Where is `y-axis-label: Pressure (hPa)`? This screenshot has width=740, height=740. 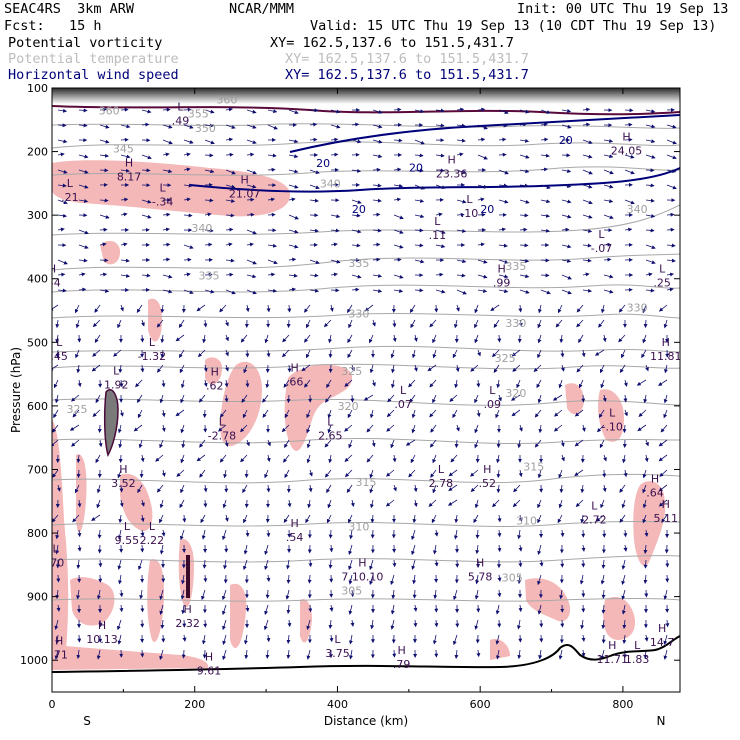 y-axis-label: Pressure (hPa) is located at coordinates (16, 390).